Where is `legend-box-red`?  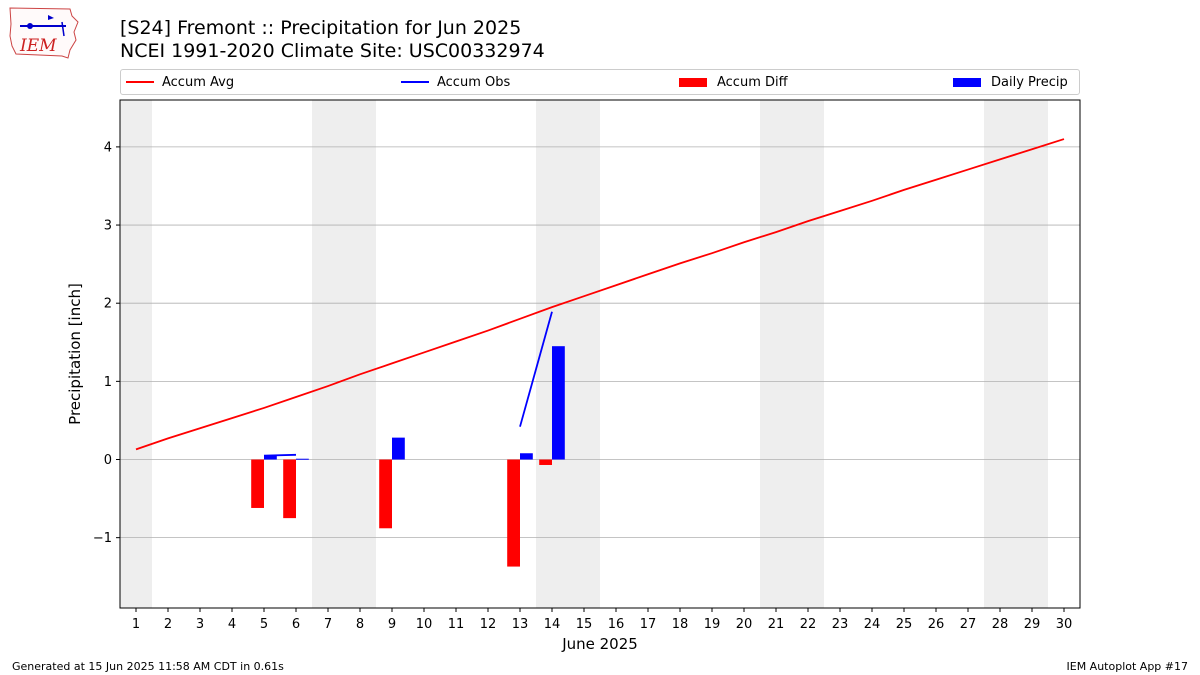 legend-box-red is located at coordinates (693, 82).